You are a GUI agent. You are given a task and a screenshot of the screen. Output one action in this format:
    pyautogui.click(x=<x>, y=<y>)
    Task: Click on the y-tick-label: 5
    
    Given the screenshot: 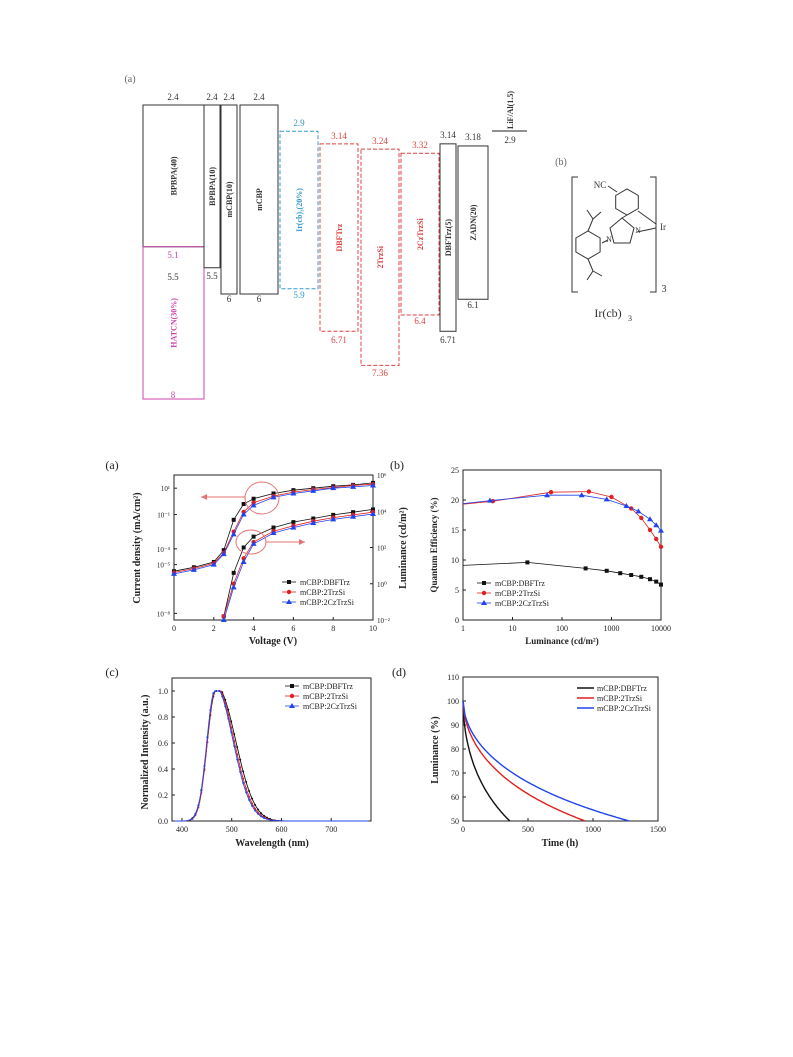 What is the action you would take?
    pyautogui.click(x=457, y=590)
    